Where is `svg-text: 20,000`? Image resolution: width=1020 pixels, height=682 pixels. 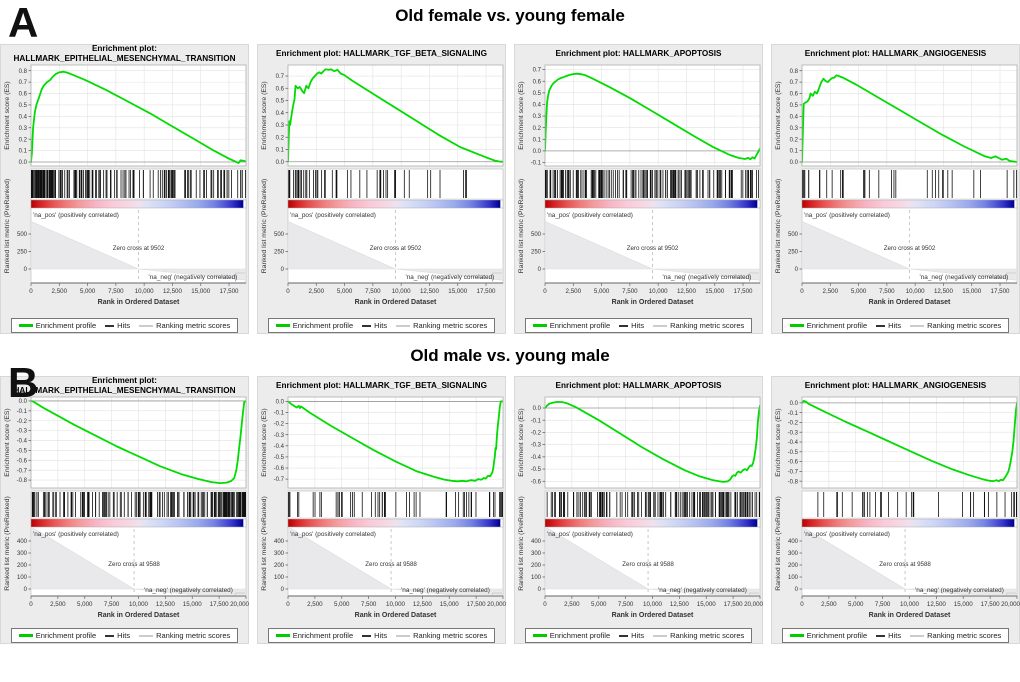 svg-text: 20,000 is located at coordinates (239, 604).